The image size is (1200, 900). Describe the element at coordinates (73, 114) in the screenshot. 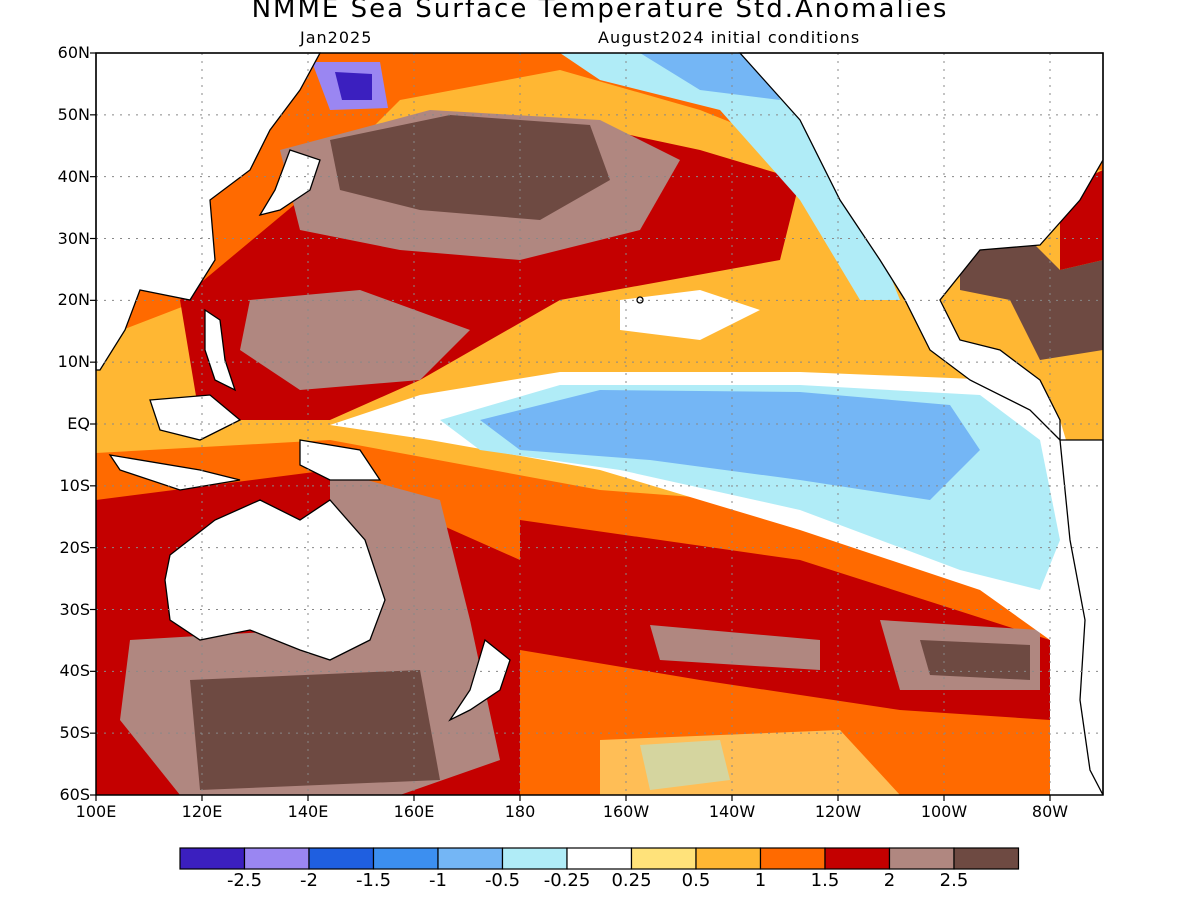

I see `lat-label: 50N` at that location.